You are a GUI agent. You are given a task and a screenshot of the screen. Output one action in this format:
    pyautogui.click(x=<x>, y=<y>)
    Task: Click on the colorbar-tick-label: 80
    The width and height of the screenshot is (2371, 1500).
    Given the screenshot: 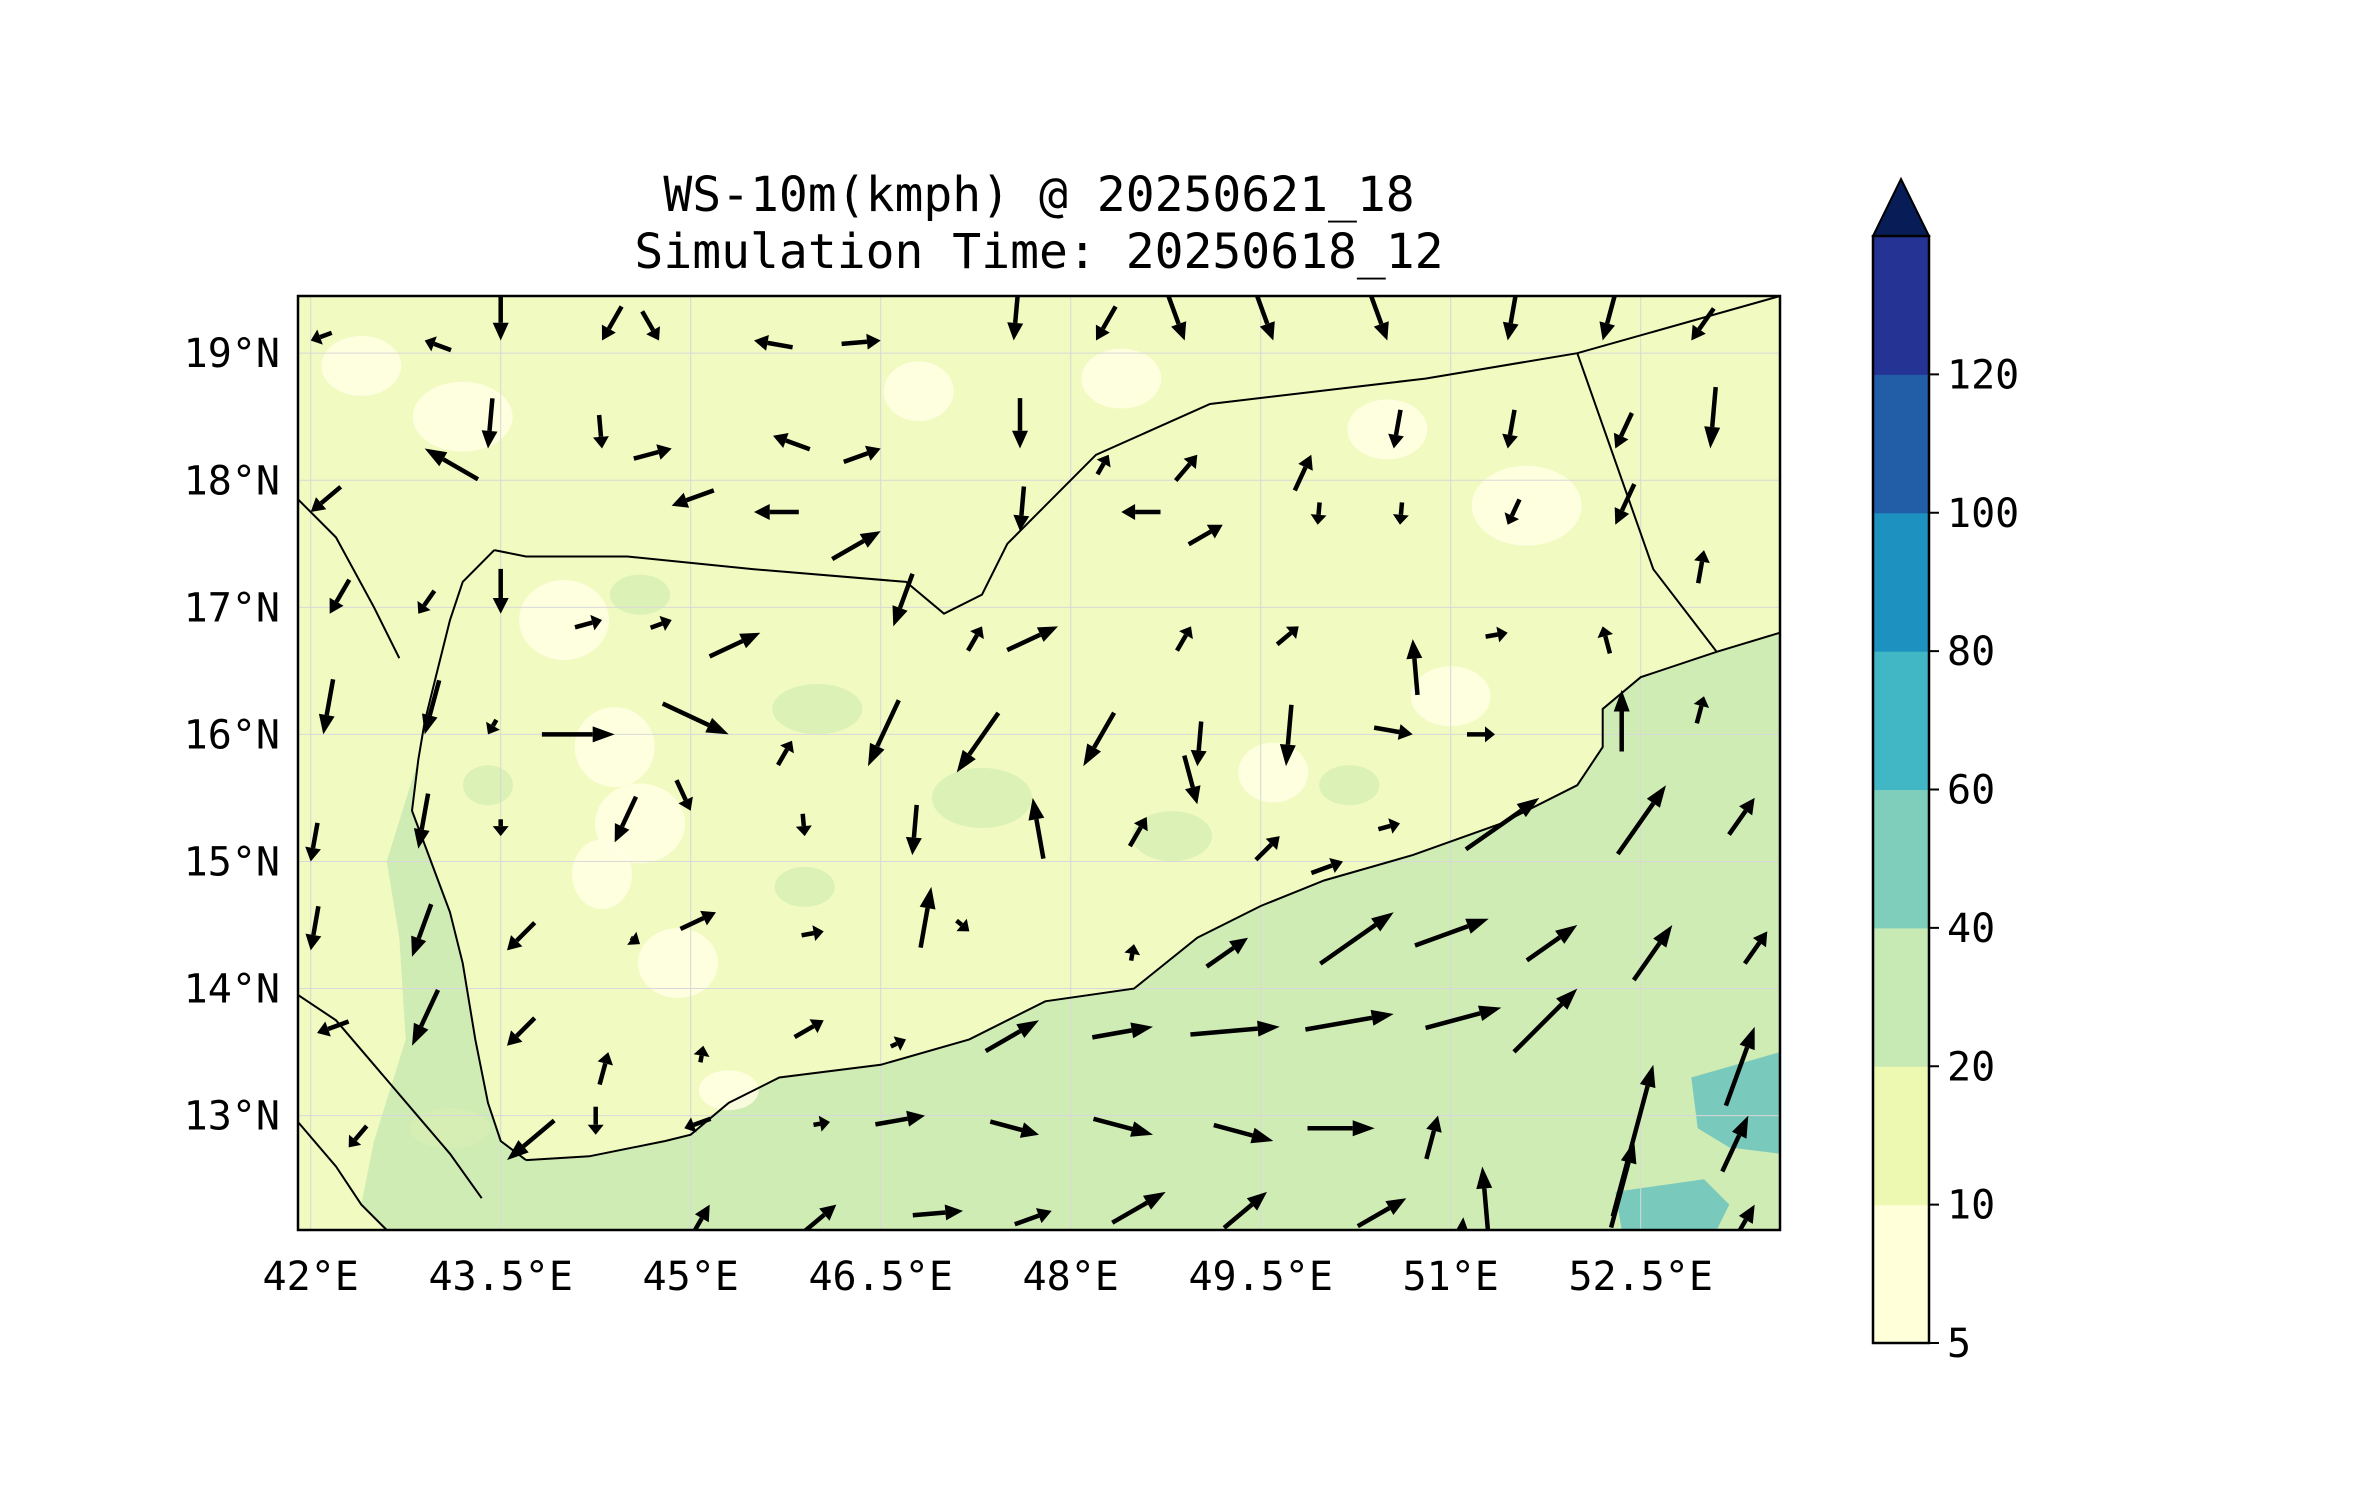 What is the action you would take?
    pyautogui.click(x=1971, y=652)
    